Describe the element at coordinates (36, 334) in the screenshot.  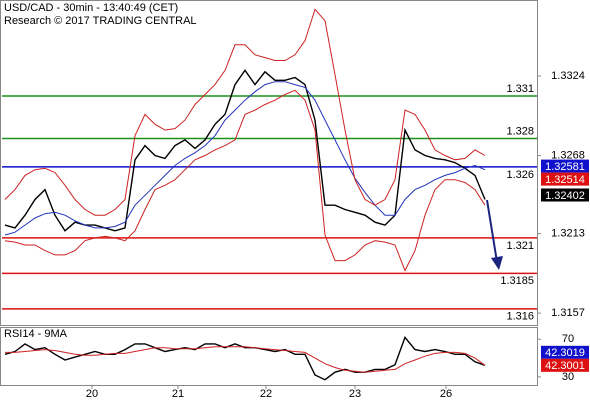
I see `rsi-title: RSI14 - 9MA` at that location.